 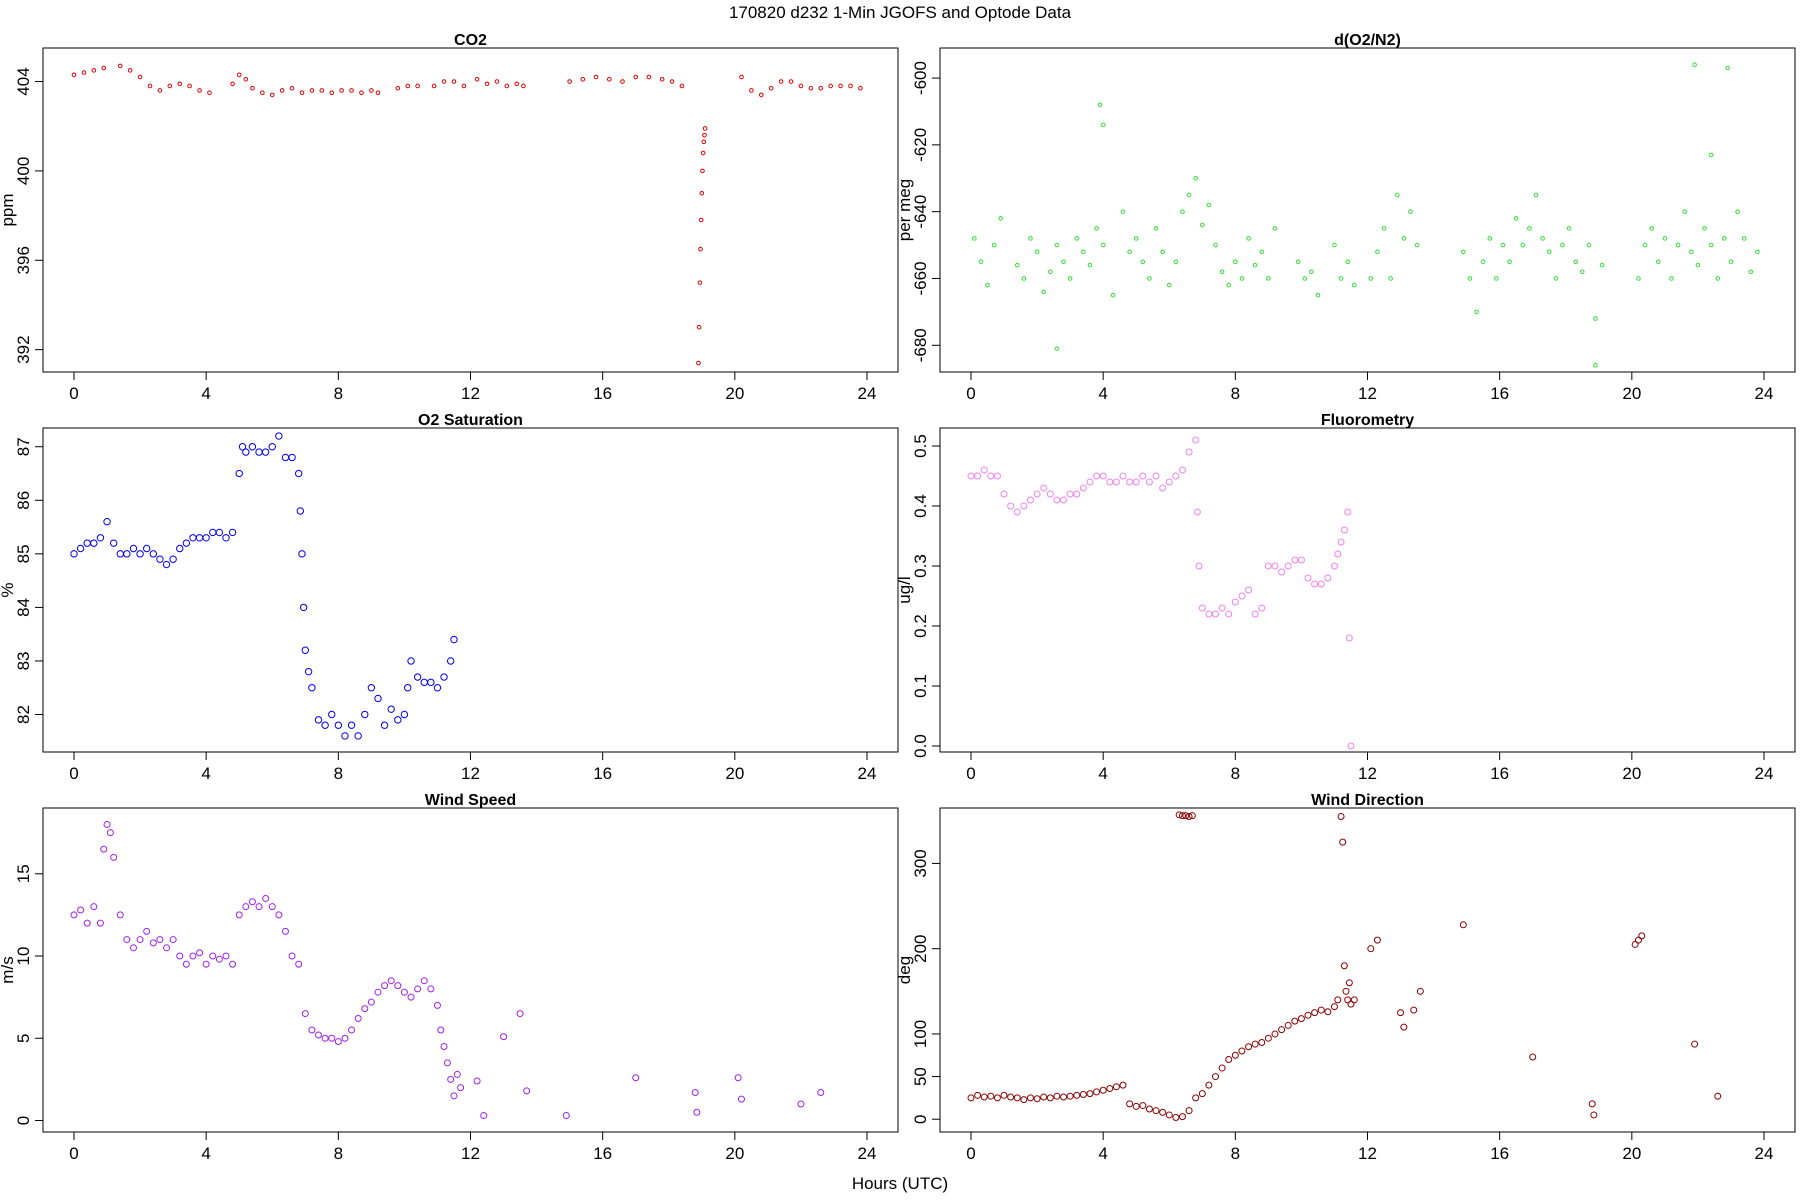 What do you see at coordinates (23, 714) in the screenshot?
I see `y-tick-label: 82` at bounding box center [23, 714].